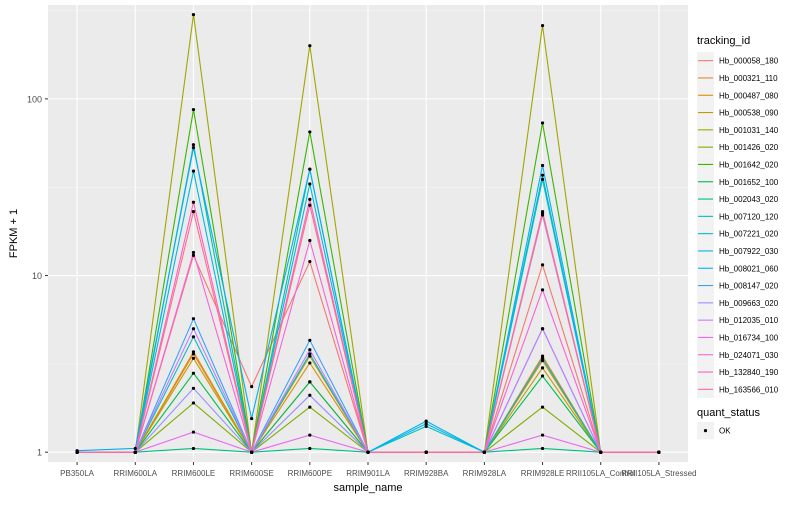  I want to click on legend-item-label: Hb_001652_100, so click(749, 182).